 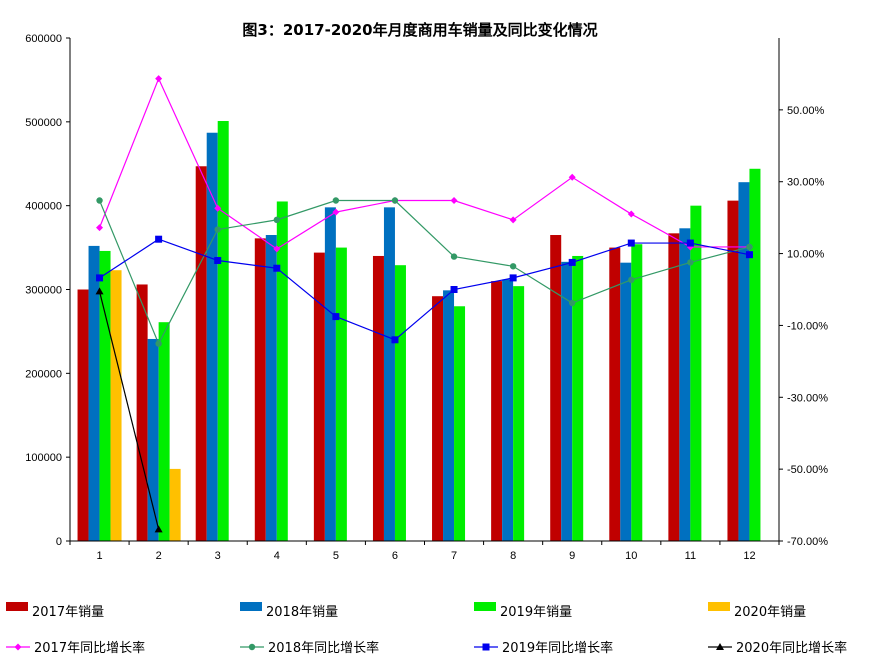 I want to click on x-tick-label: 3, so click(x=218, y=556).